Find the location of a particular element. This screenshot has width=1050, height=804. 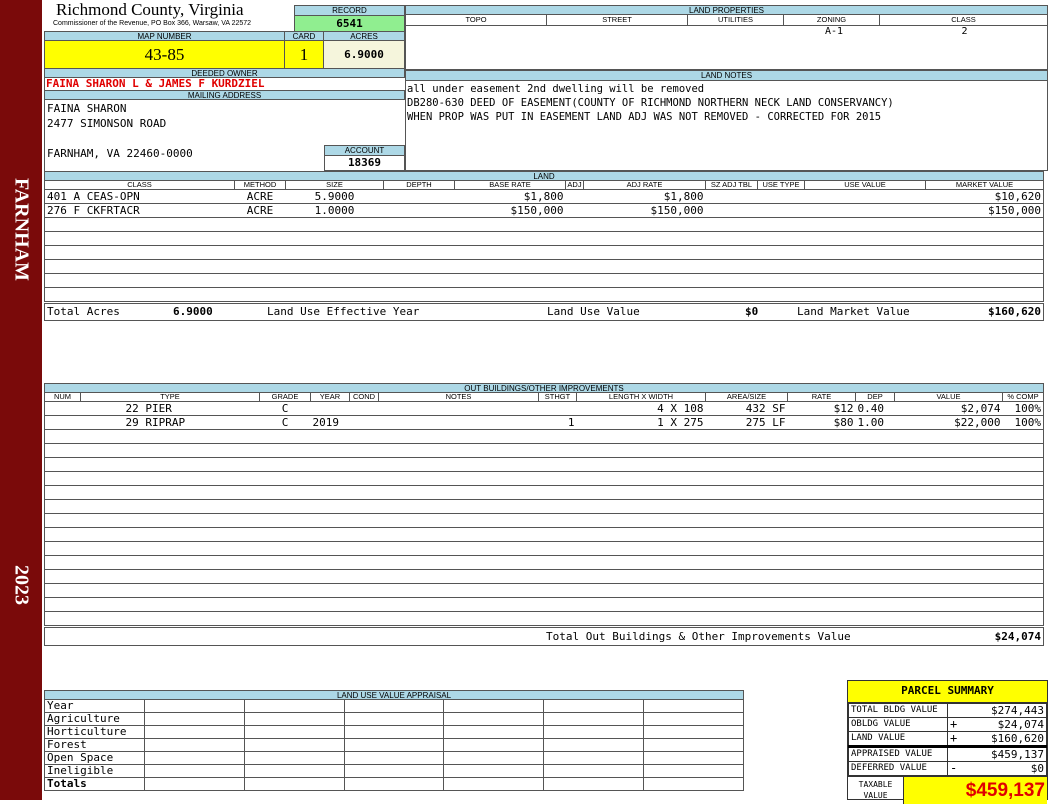

outbuilding-column-header: AREA/SIZE is located at coordinates (746, 397).